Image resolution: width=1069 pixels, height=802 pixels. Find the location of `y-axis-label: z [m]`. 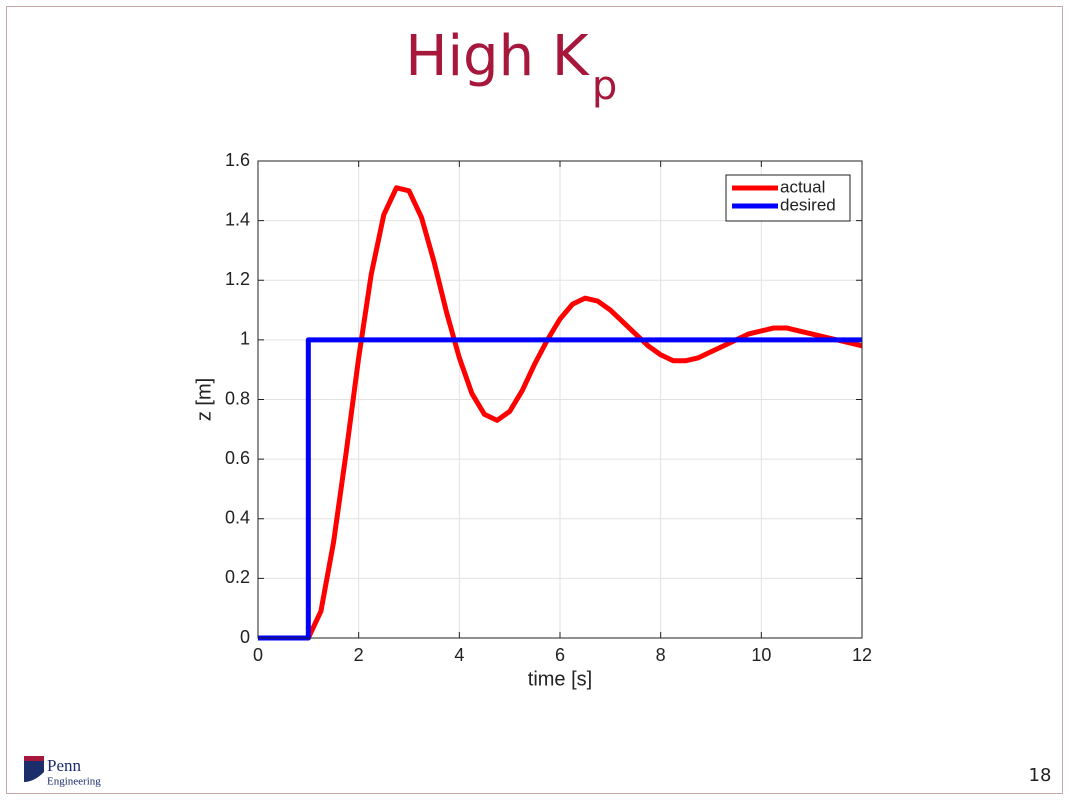

y-axis-label: z [m] is located at coordinates (204, 399).